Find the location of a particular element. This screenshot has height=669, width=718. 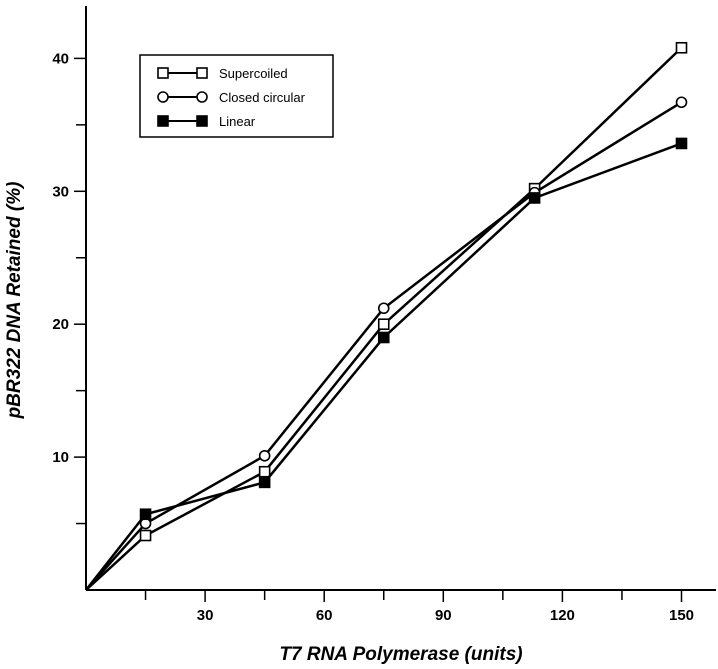

x-tick-label: 90 is located at coordinates (443, 615).